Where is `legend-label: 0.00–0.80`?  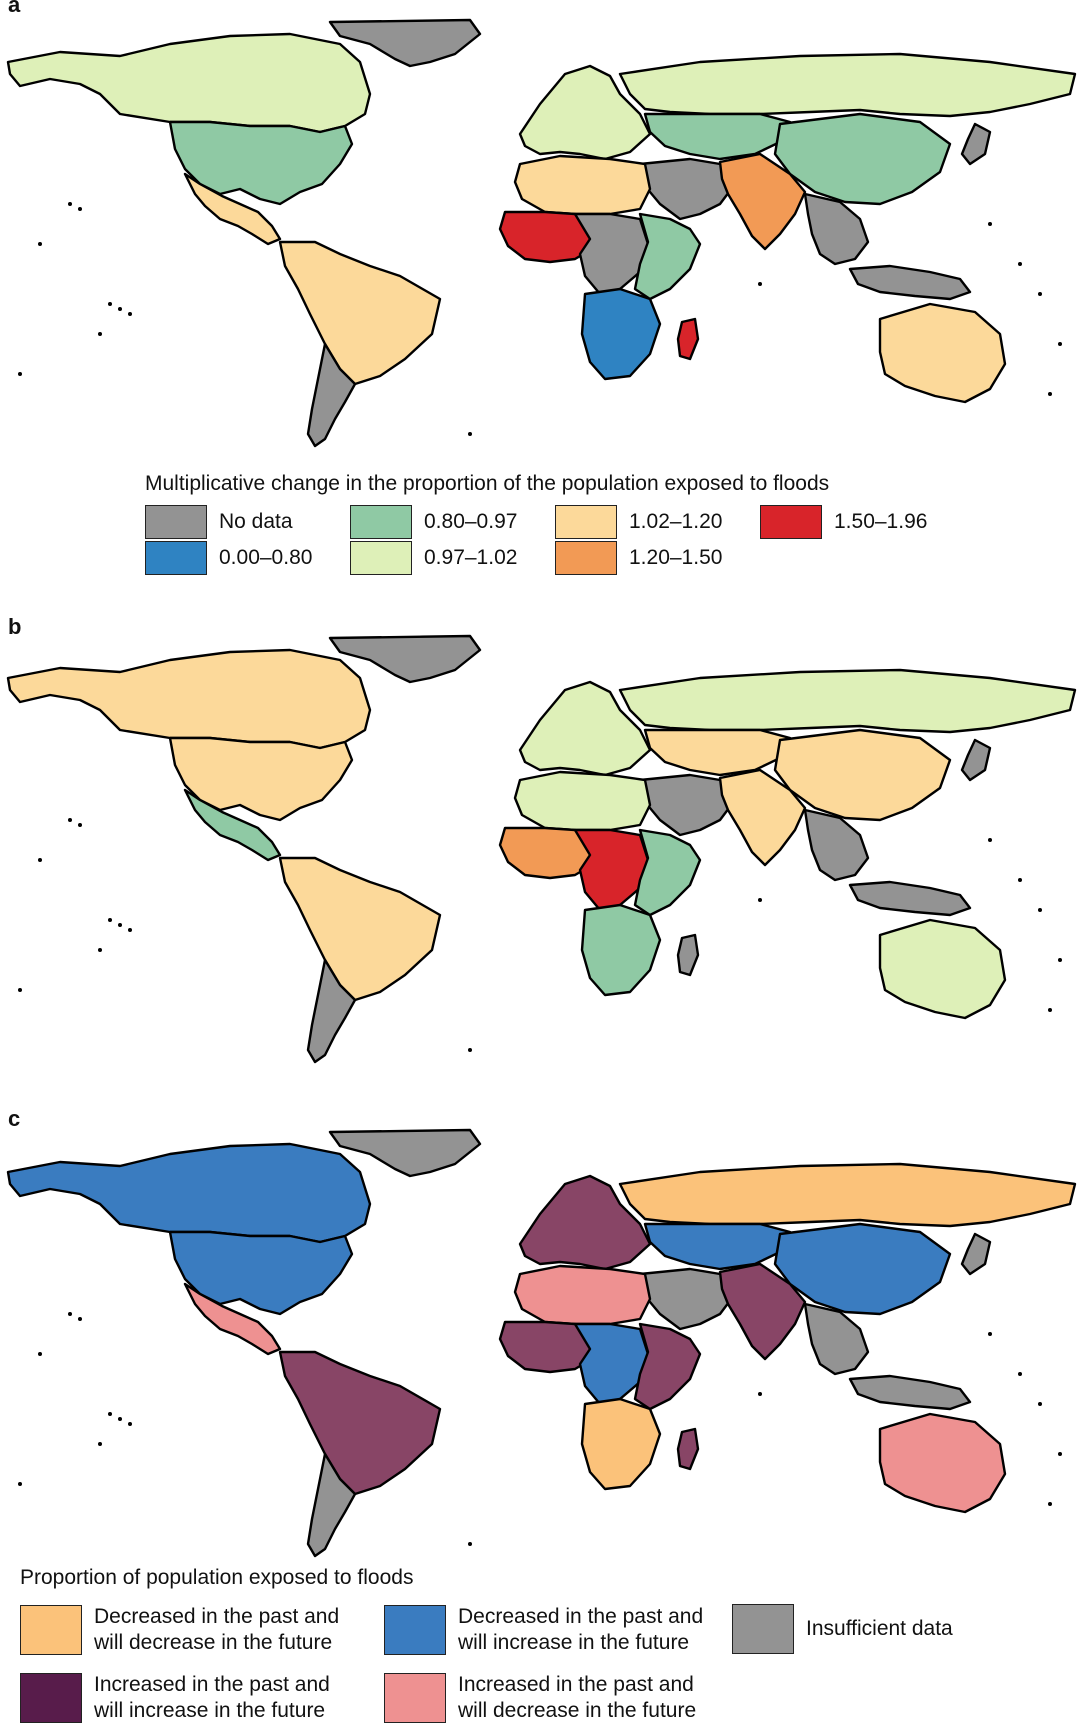
legend-label: 0.00–0.80 is located at coordinates (266, 557).